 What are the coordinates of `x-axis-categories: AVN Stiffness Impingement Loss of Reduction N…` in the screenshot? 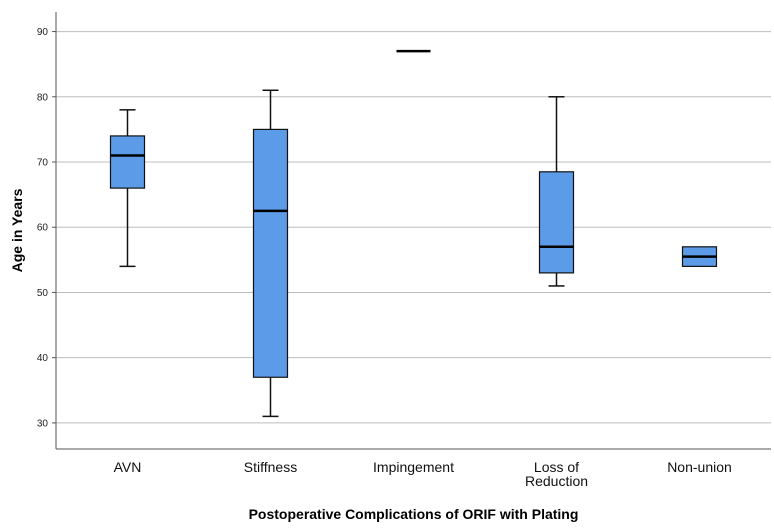 It's located at (423, 474).